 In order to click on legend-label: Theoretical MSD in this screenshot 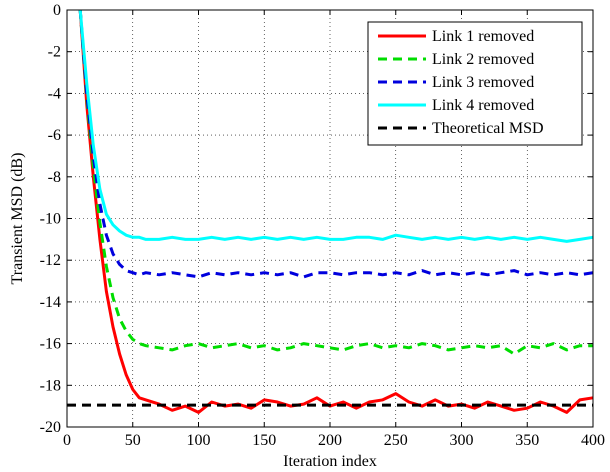, I will do `click(488, 128)`.